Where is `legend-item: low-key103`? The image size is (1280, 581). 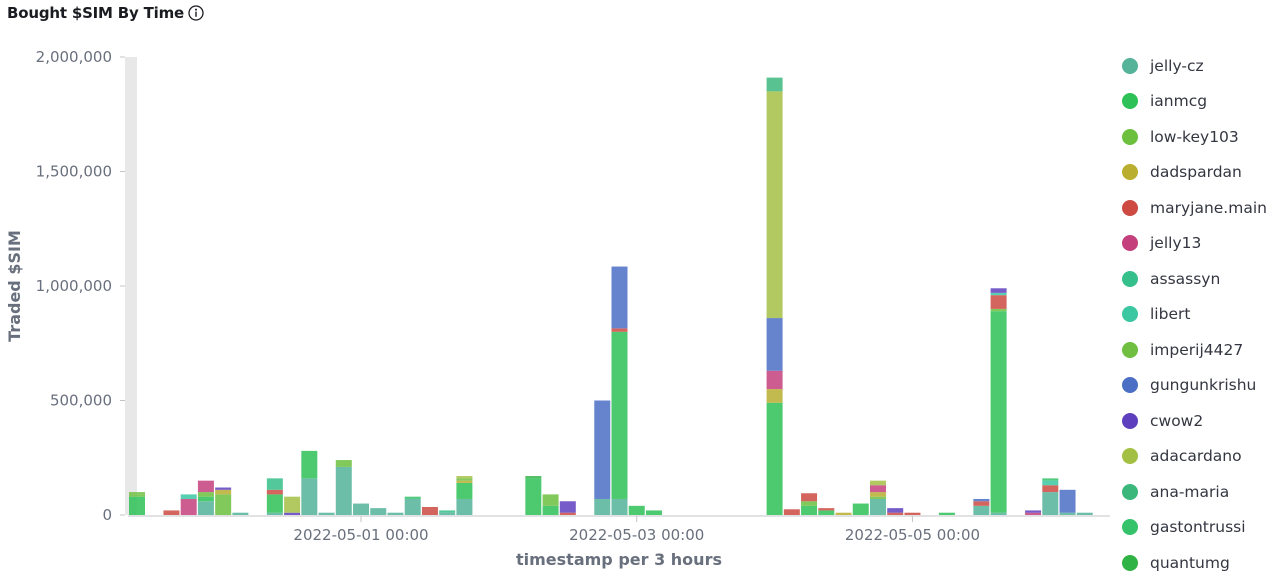
legend-item: low-key103 is located at coordinates (1201, 137).